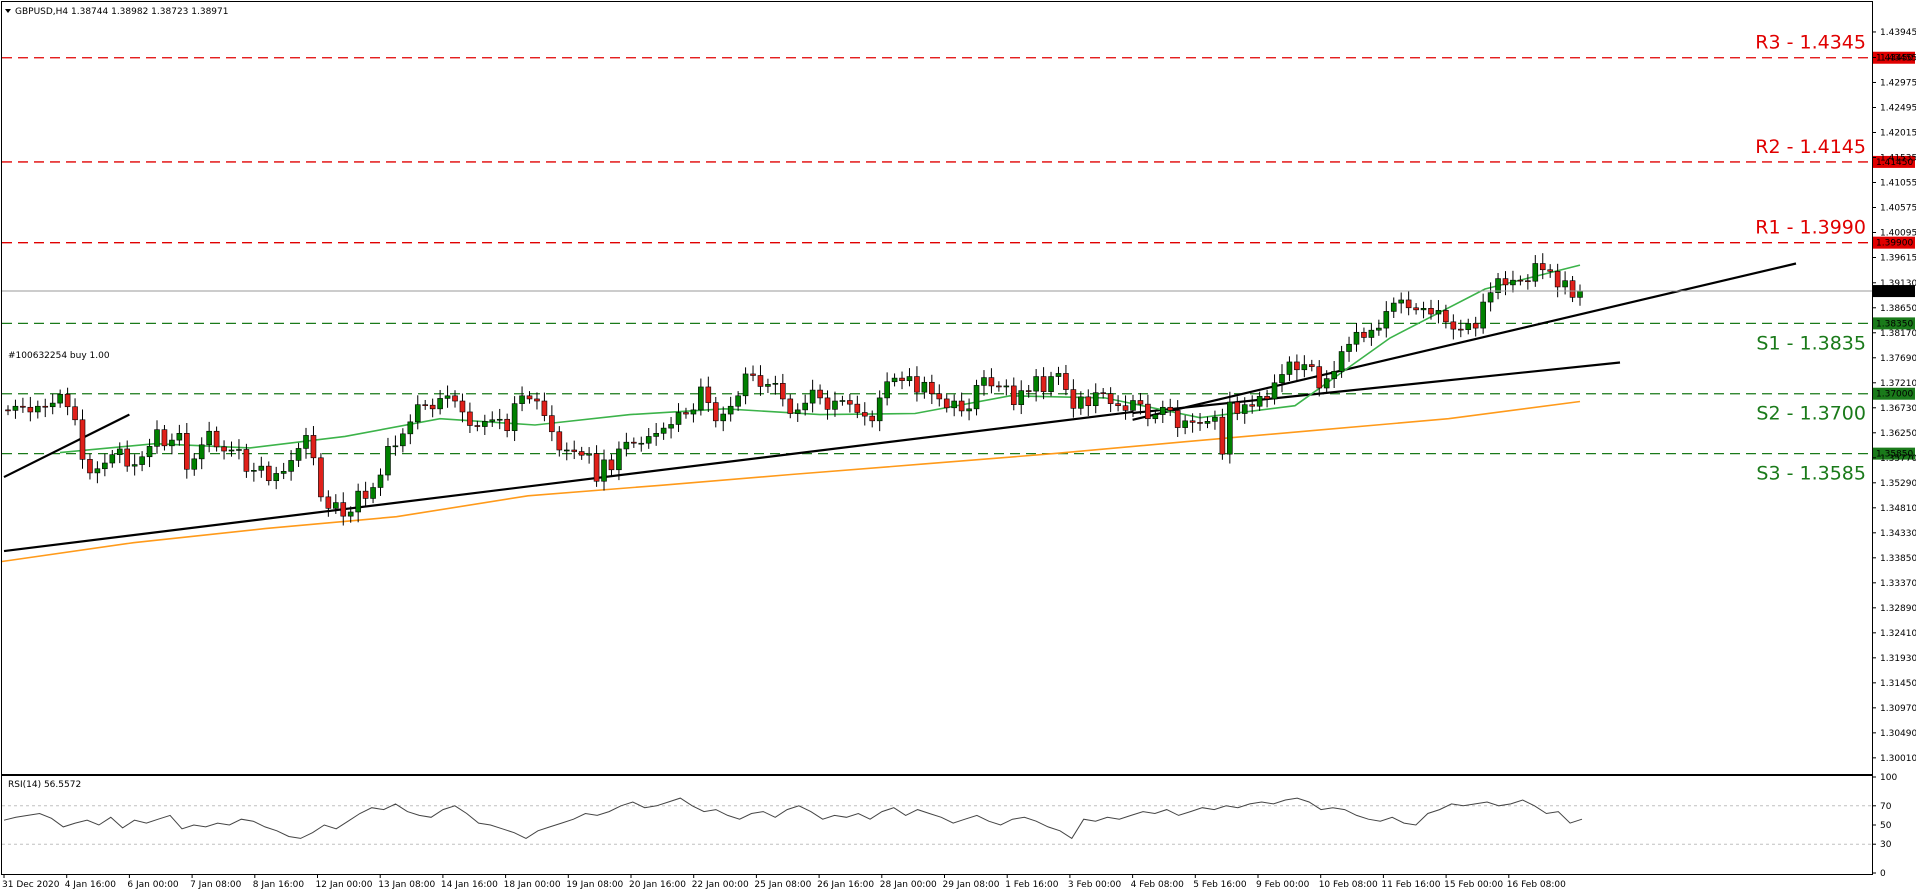 The image size is (1916, 896). What do you see at coordinates (1898, 759) in the screenshot?
I see `price-tick-label: 1.30010` at bounding box center [1898, 759].